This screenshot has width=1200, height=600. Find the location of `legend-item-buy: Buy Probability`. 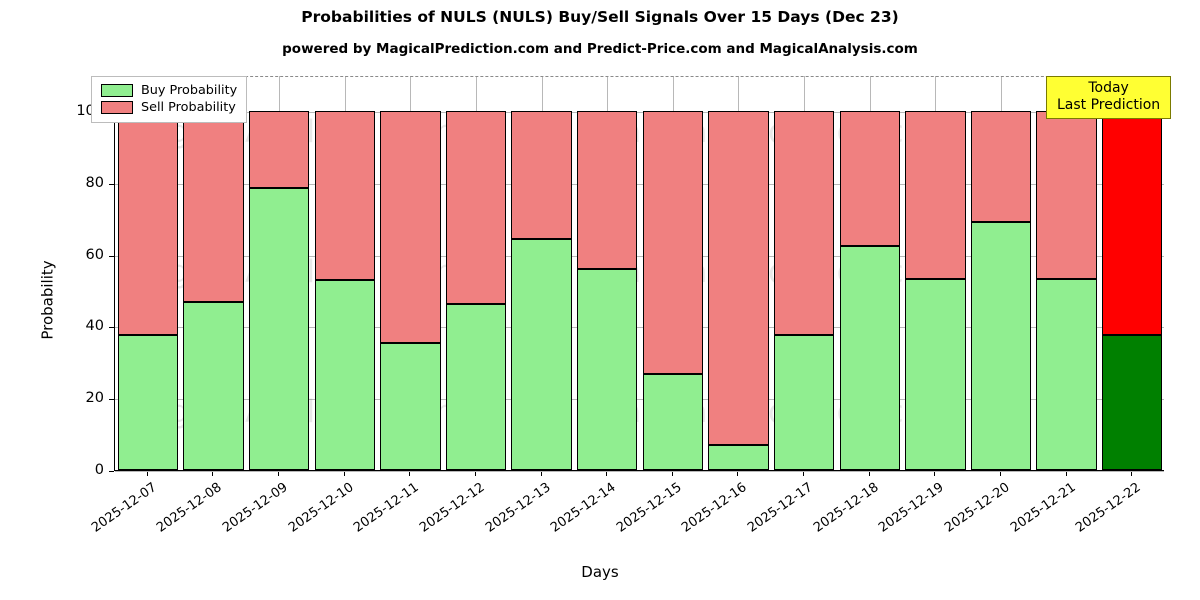

legend-item-buy: Buy Probability is located at coordinates (169, 90).